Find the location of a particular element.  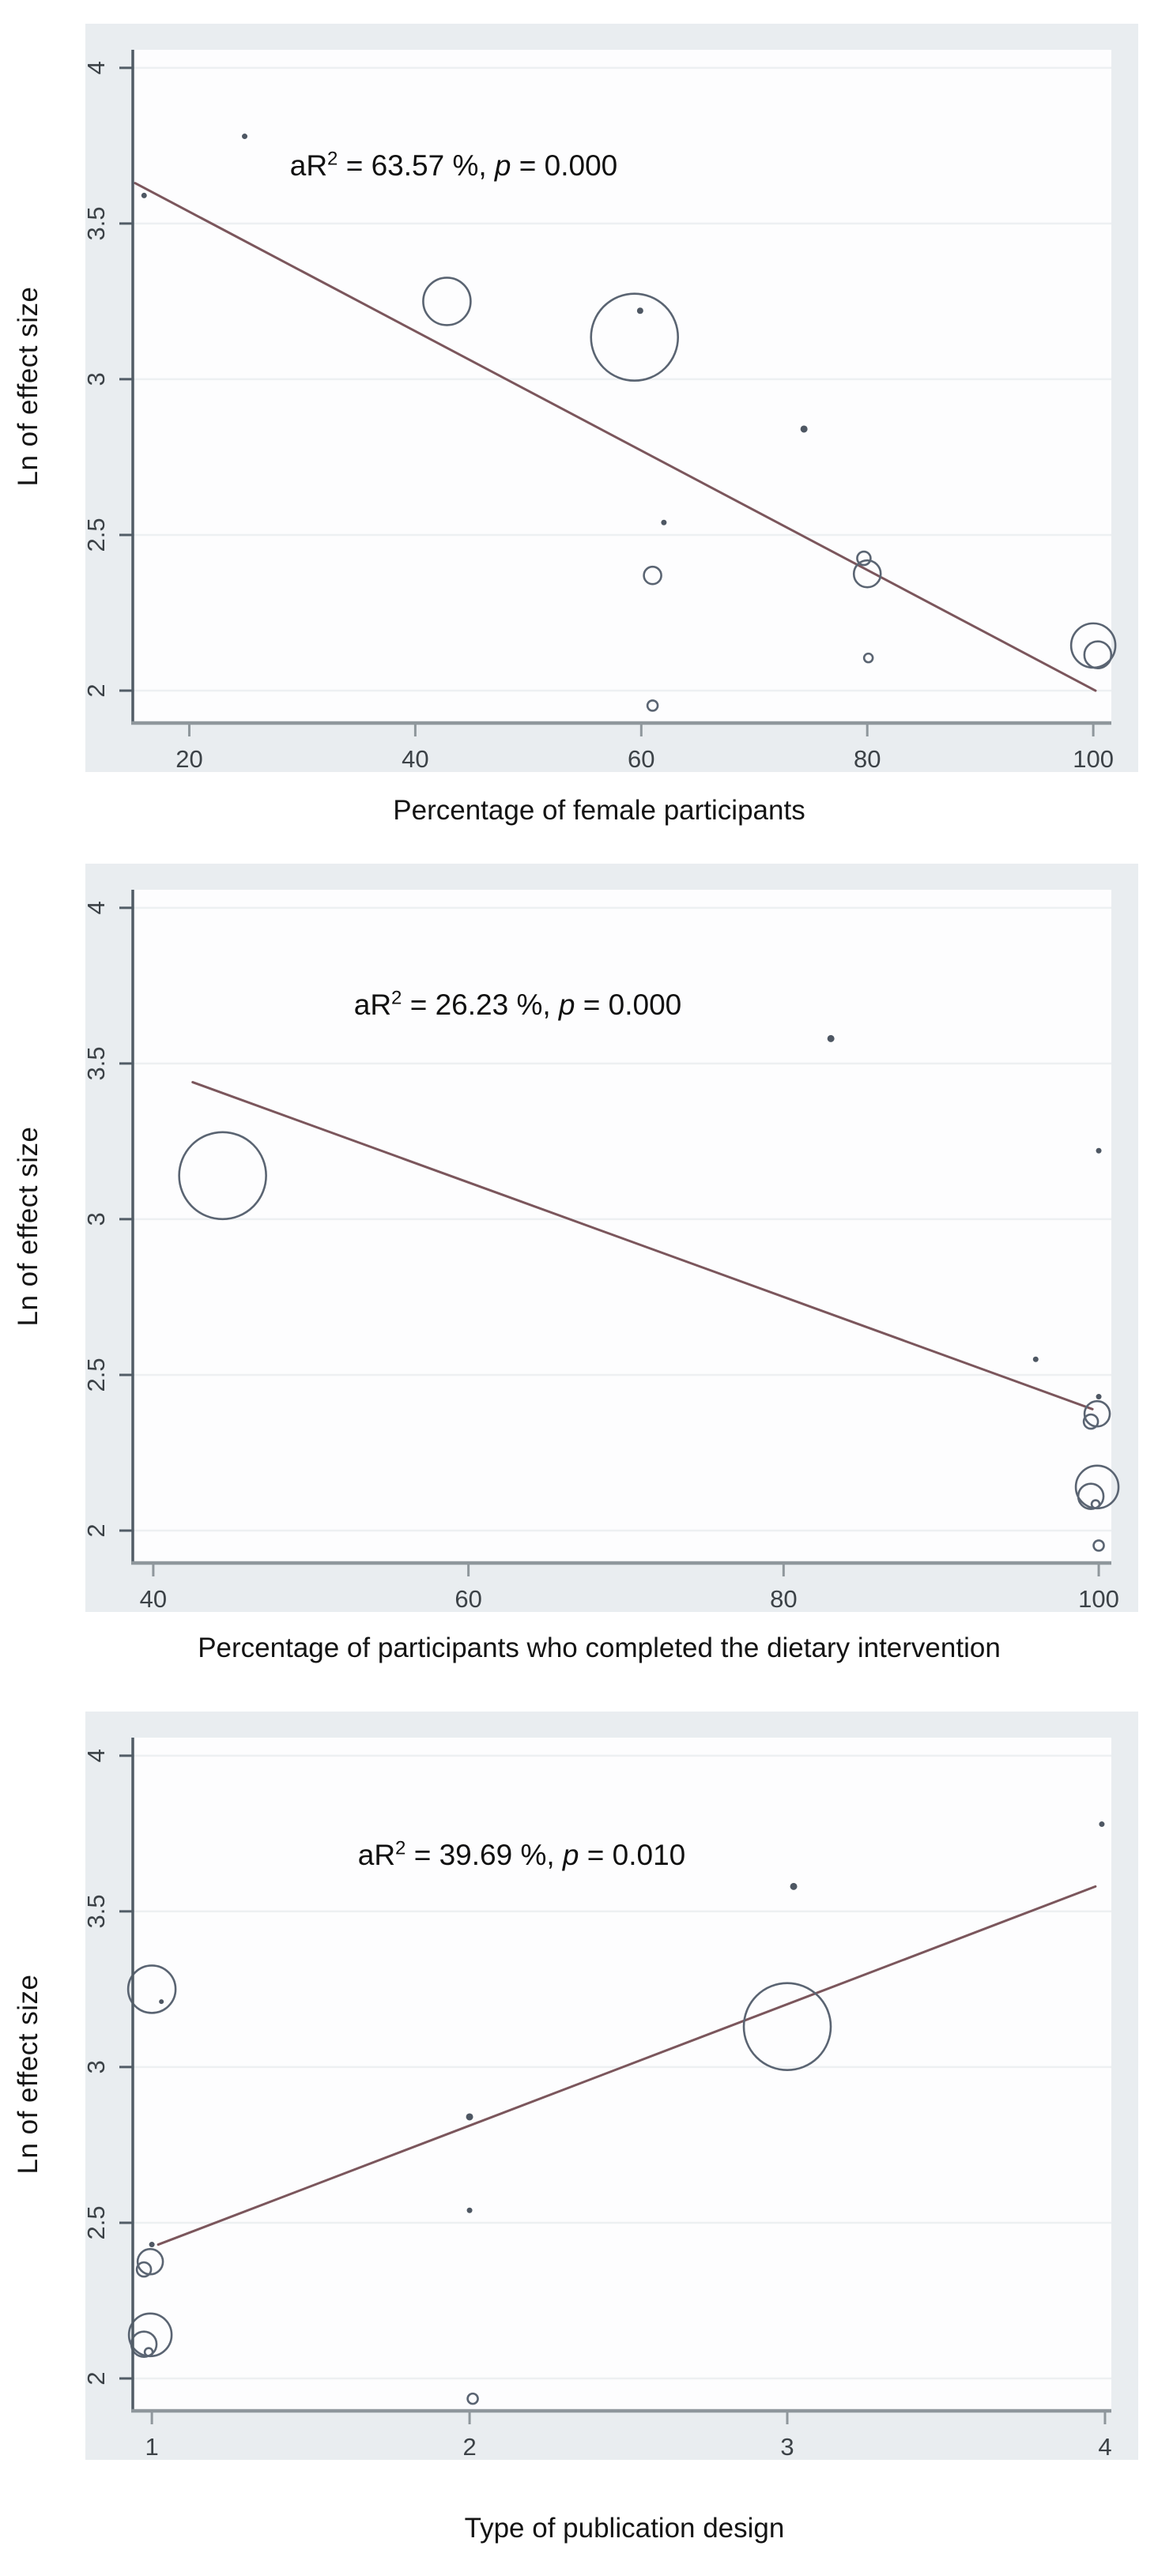

annotation-chart3: aR2 = 39.69 %, p = 0.010 is located at coordinates (522, 1855).